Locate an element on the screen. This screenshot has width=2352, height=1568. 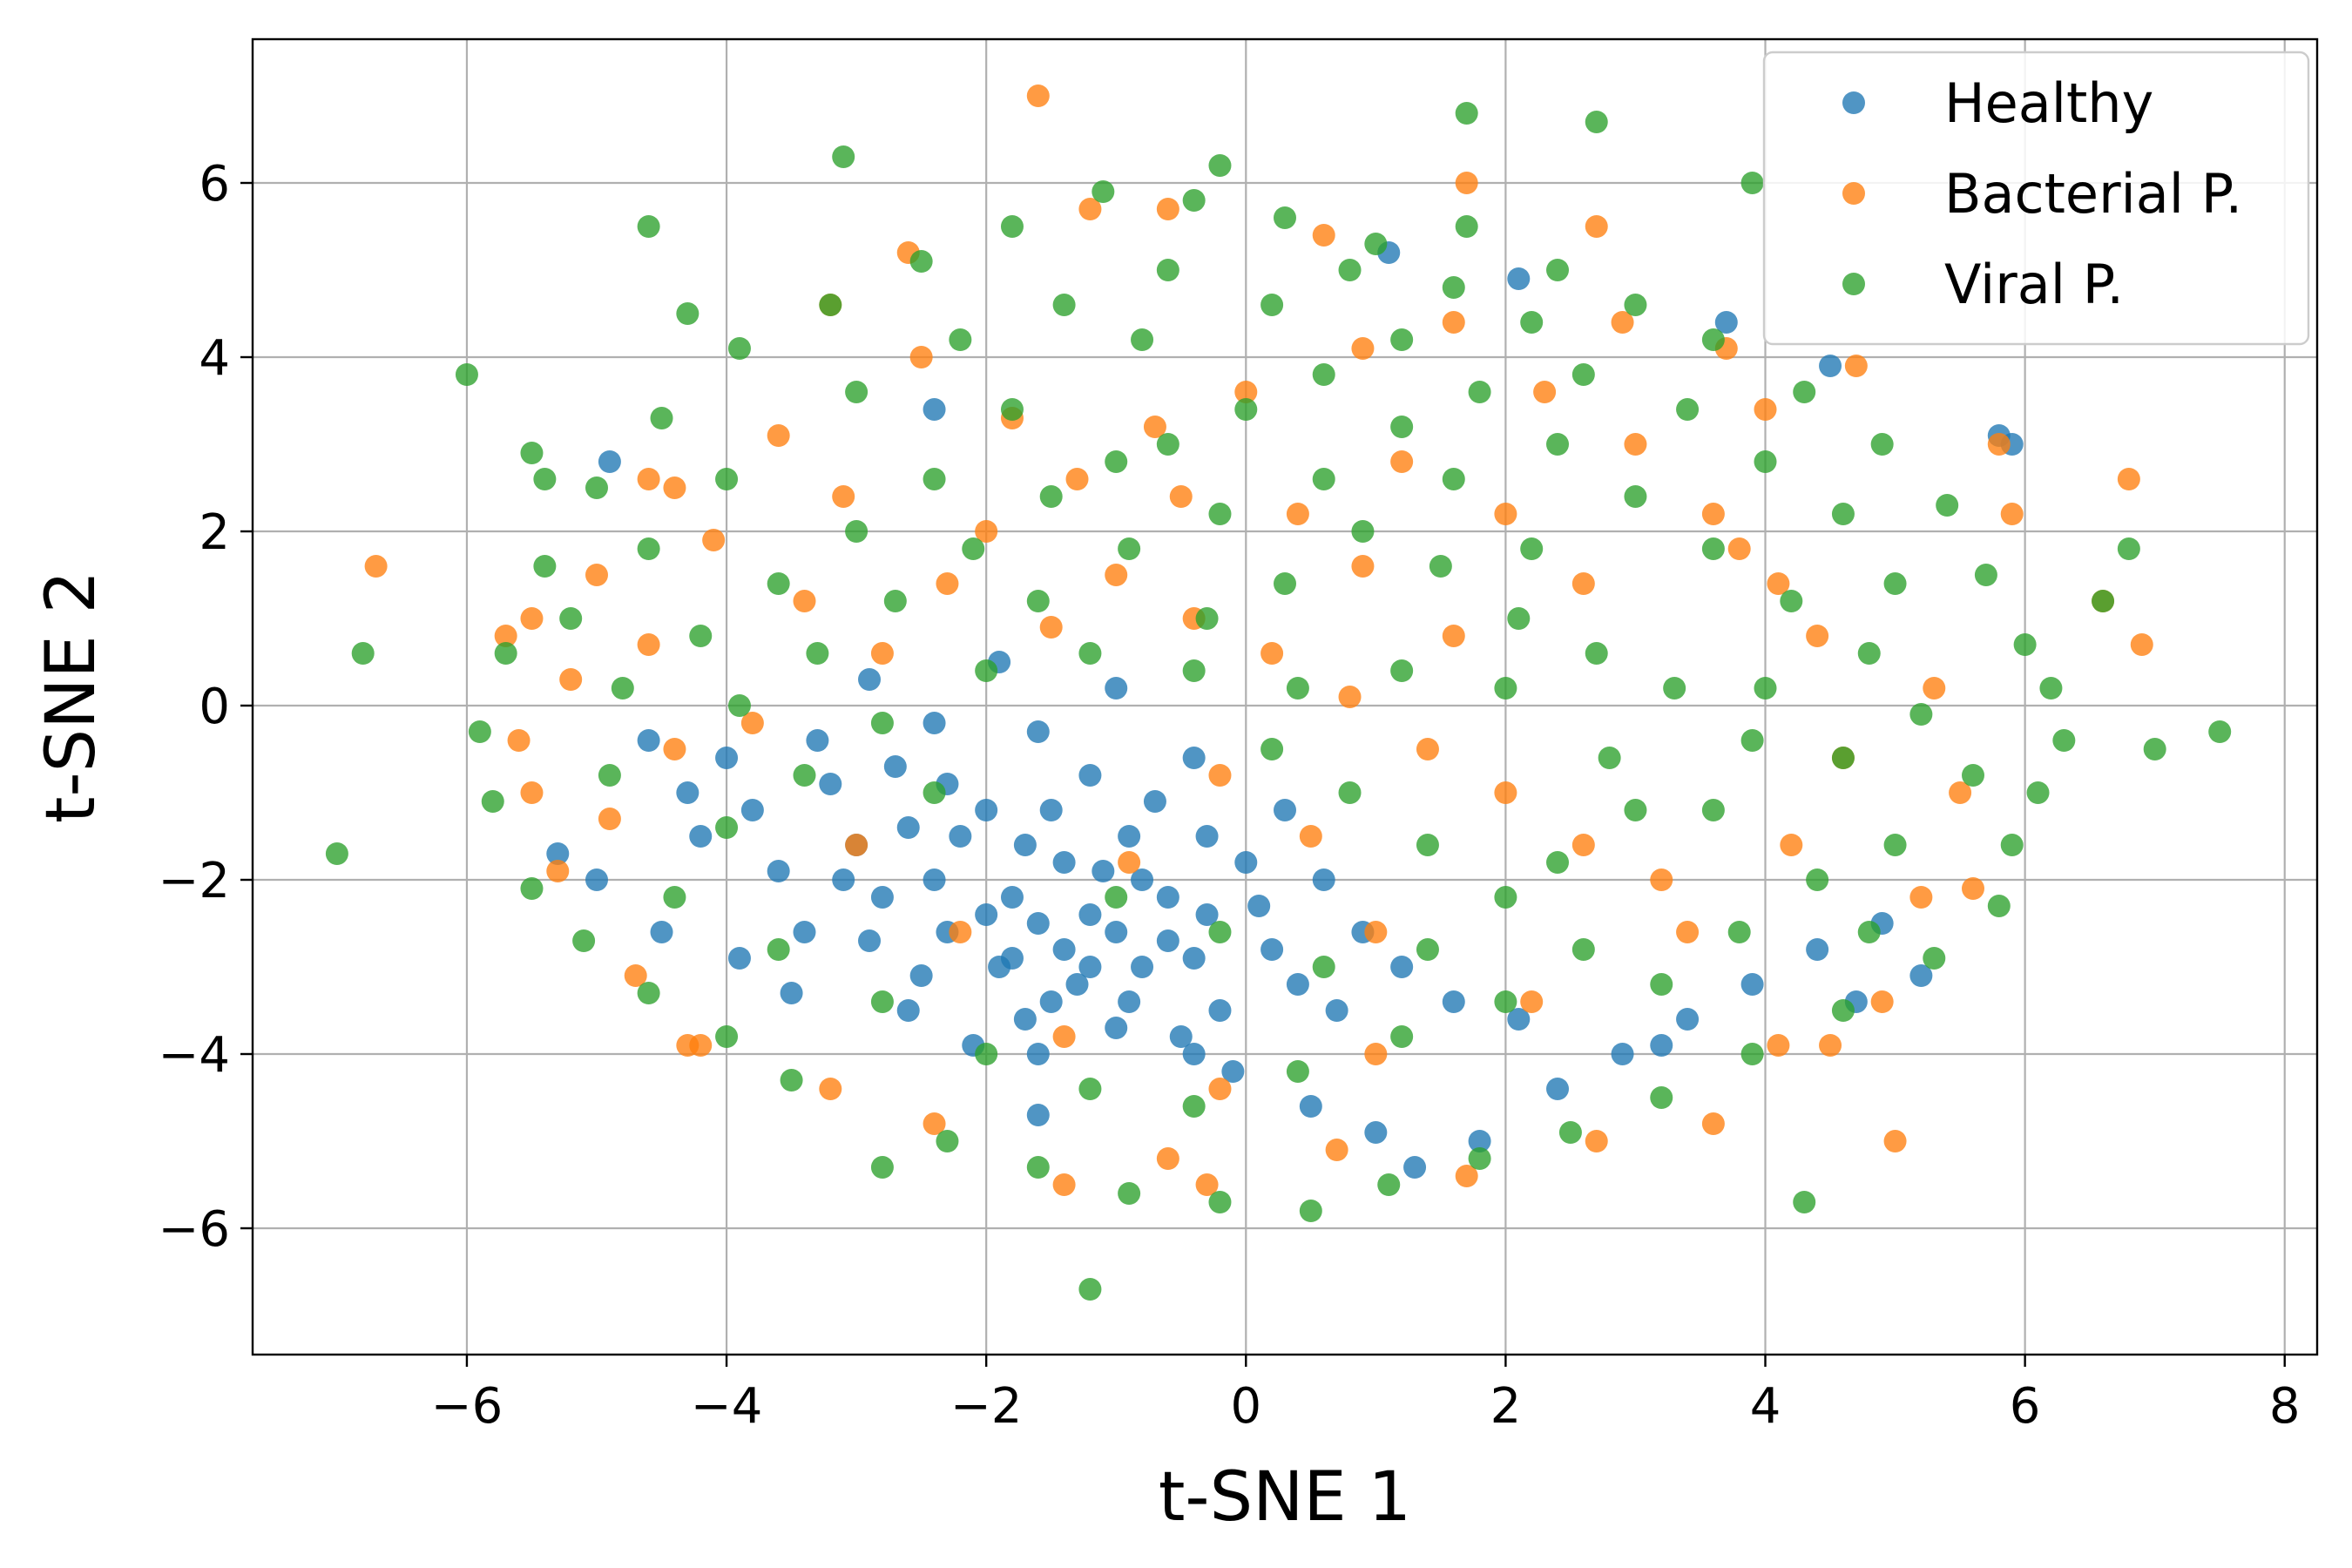
y-tick-label: −2 is located at coordinates (194, 881).